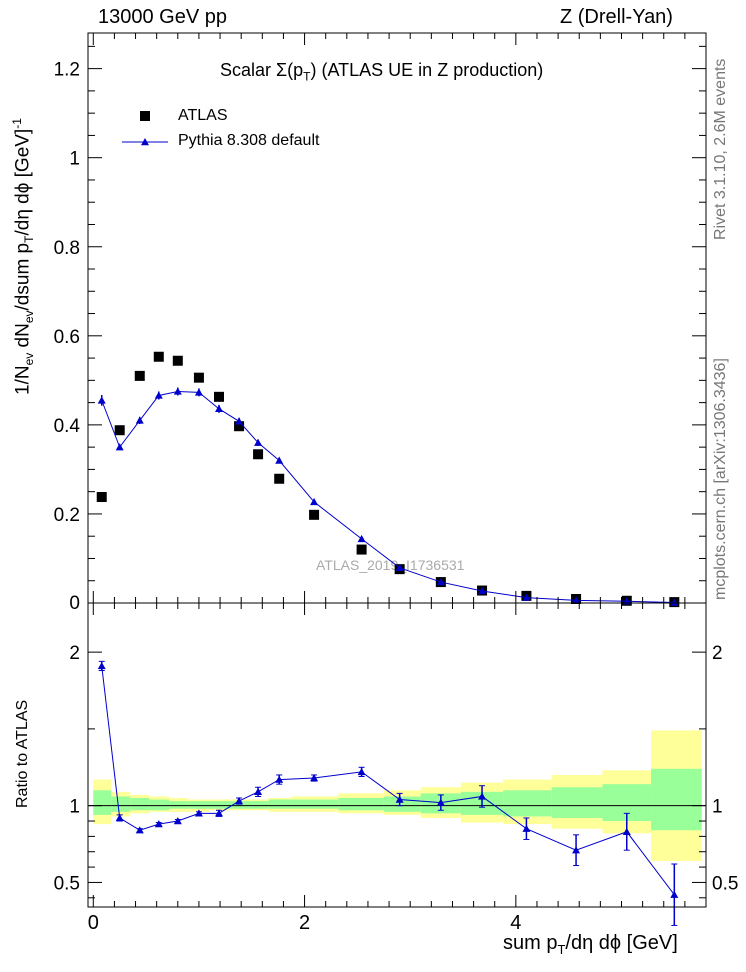 This screenshot has width=746, height=972. What do you see at coordinates (93, 923) in the screenshot?
I see `x-tick-label: 0` at bounding box center [93, 923].